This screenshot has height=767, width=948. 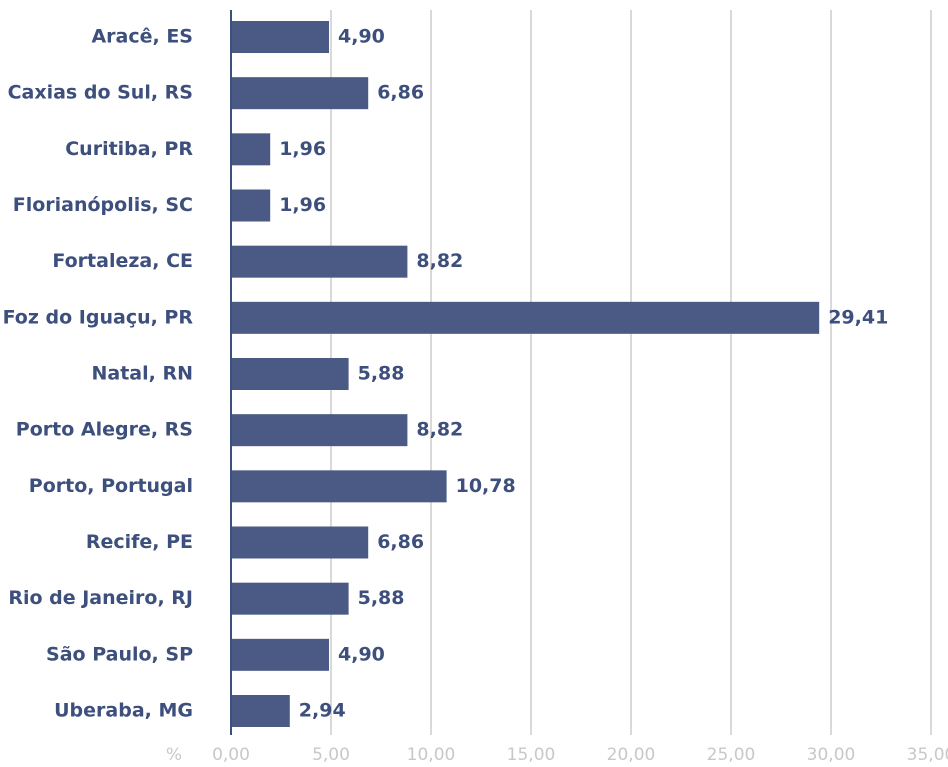 What do you see at coordinates (486, 486) in the screenshot?
I see `data-label: 10,78` at bounding box center [486, 486].